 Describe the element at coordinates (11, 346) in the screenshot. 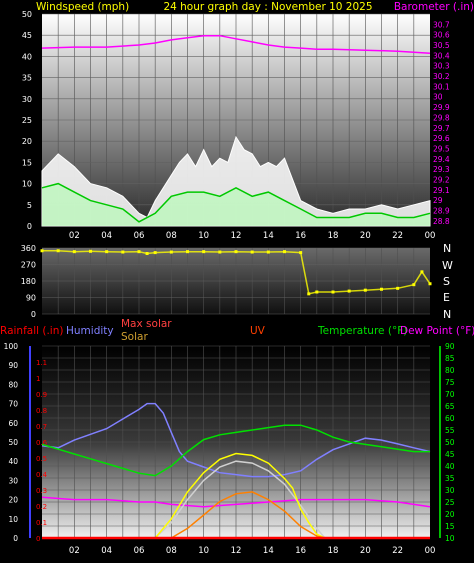

I see `humidity-tick-label: 100` at that location.